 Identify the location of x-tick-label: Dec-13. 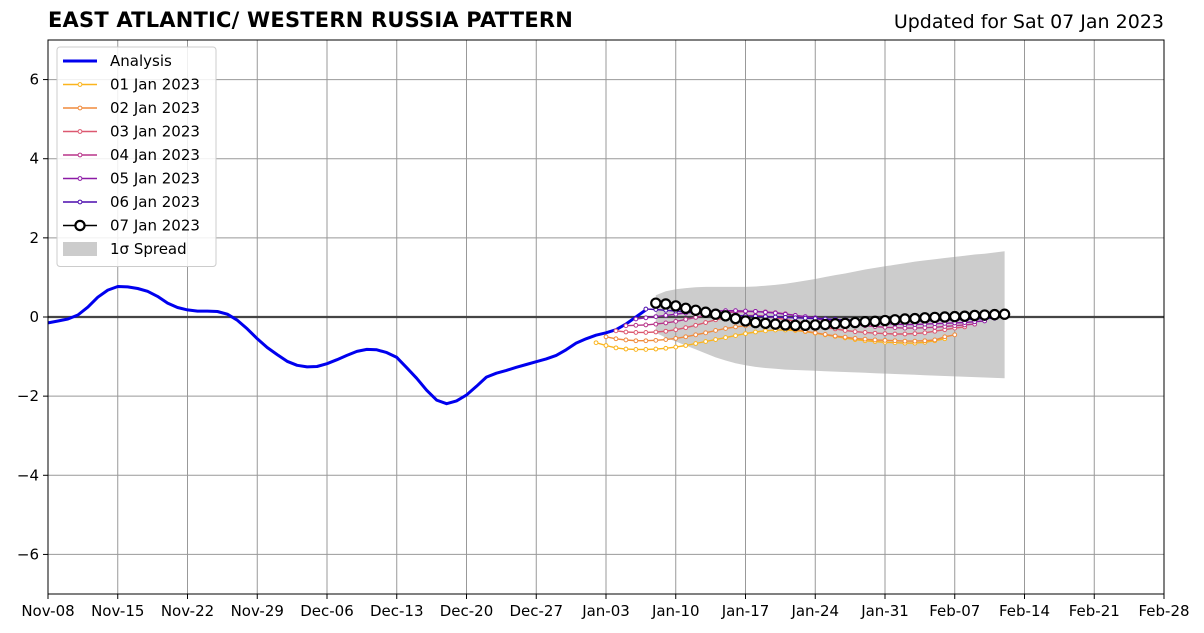
(397, 611).